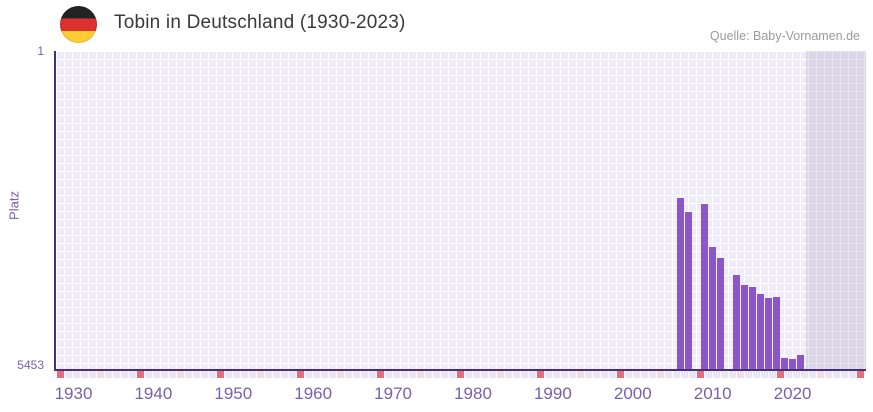  I want to click on source-link: Quelle: Baby-Vornamen.de, so click(784, 36).